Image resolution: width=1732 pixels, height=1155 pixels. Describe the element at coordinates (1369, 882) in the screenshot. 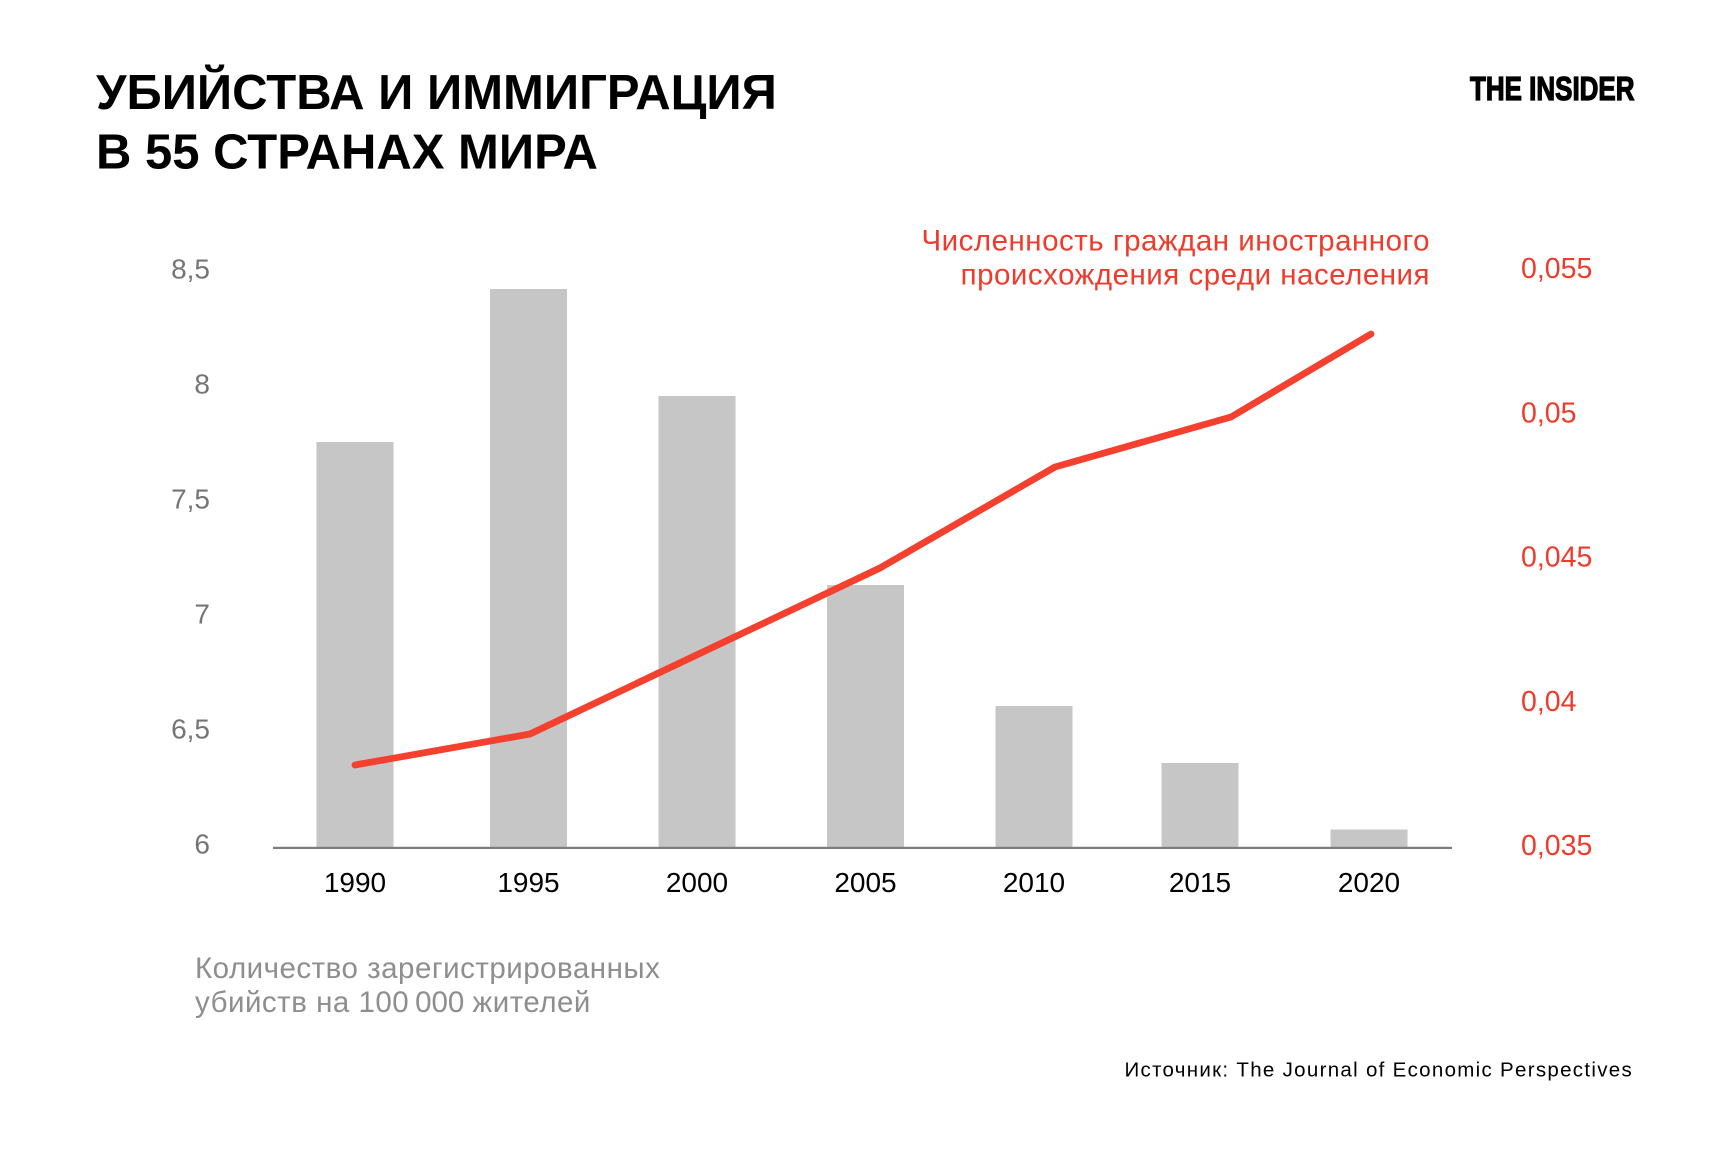

I see `svg-text: 2020` at that location.